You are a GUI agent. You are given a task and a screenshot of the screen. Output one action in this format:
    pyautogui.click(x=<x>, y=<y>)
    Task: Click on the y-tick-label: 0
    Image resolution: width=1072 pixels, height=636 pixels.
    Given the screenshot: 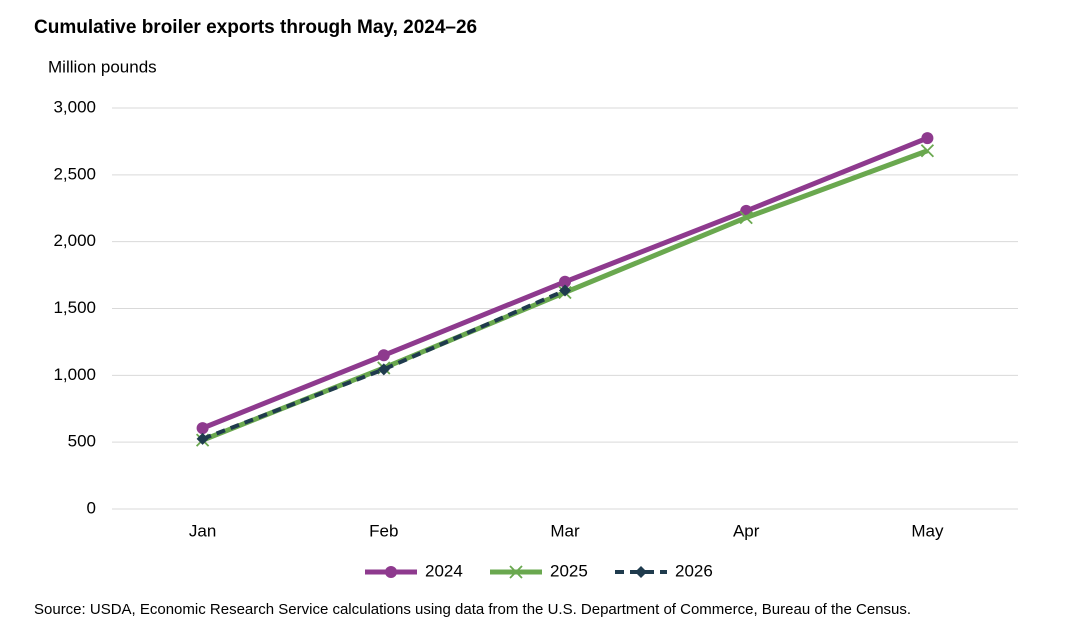 What is the action you would take?
    pyautogui.click(x=91, y=507)
    